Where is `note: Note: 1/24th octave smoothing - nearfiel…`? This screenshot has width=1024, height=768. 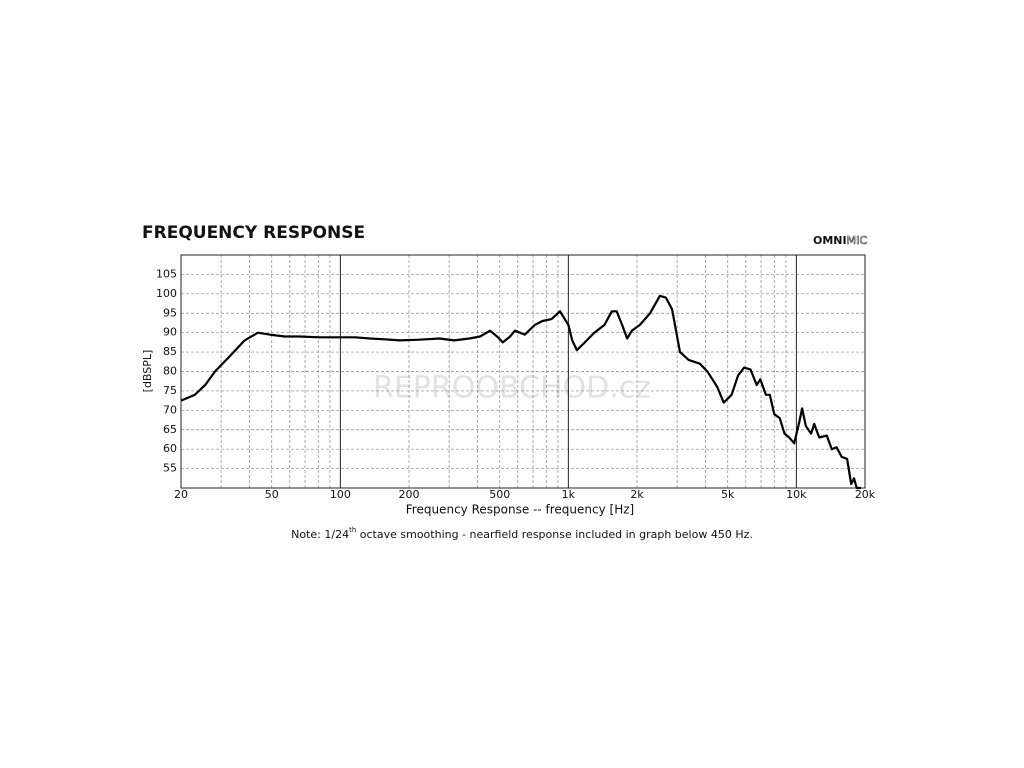 note: Note: 1/24th octave smoothing - nearfiel… is located at coordinates (522, 533).